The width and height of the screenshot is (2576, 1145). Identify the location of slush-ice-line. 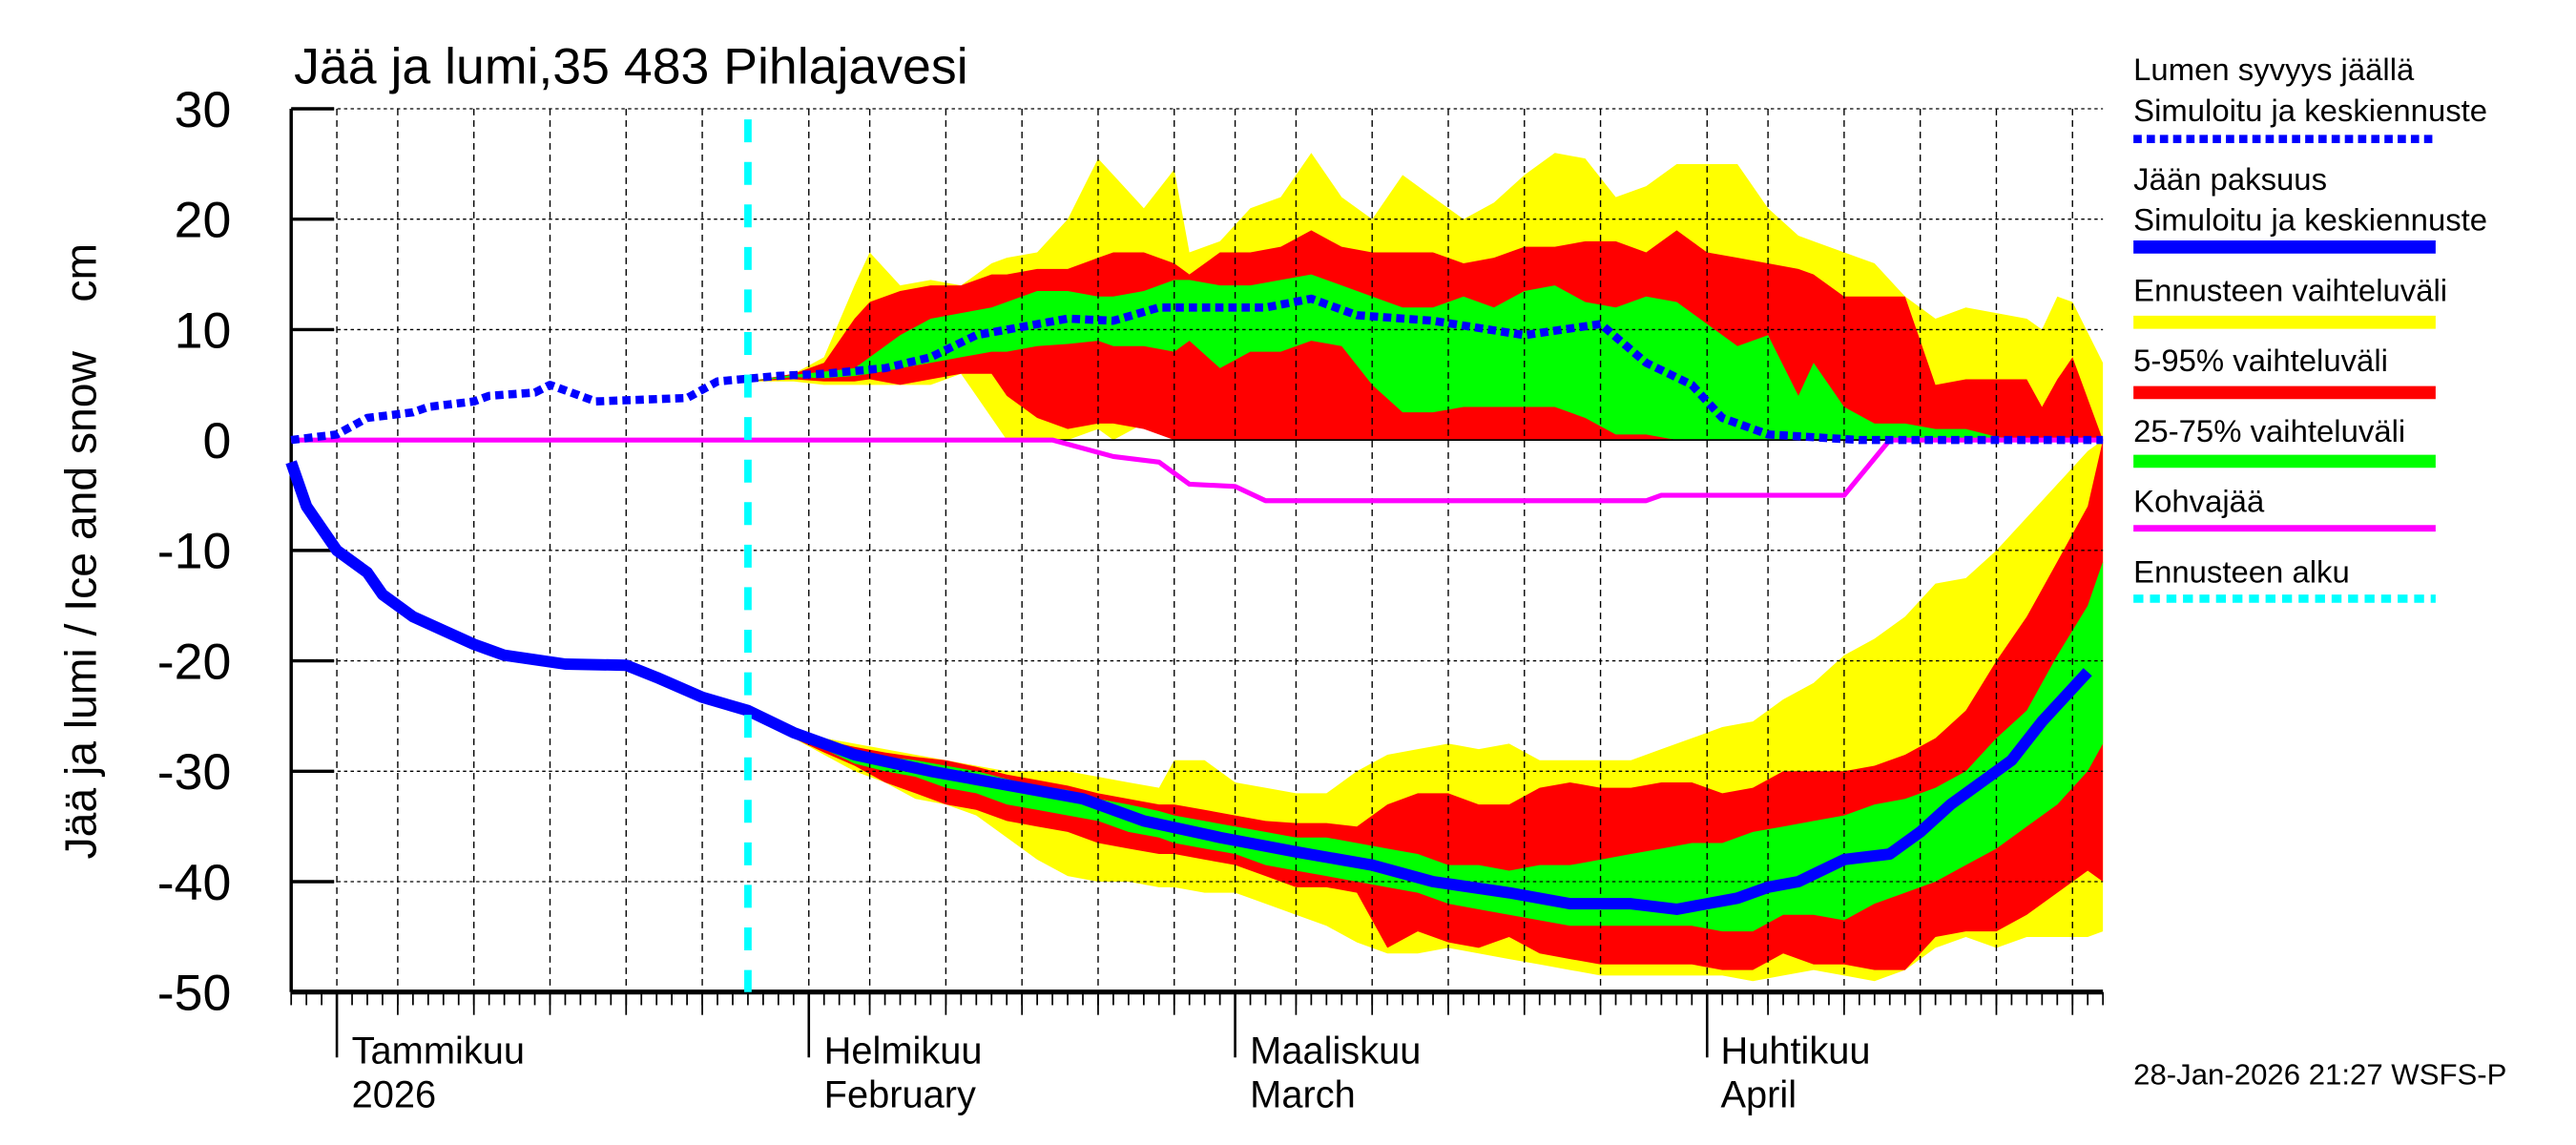
(1197, 471).